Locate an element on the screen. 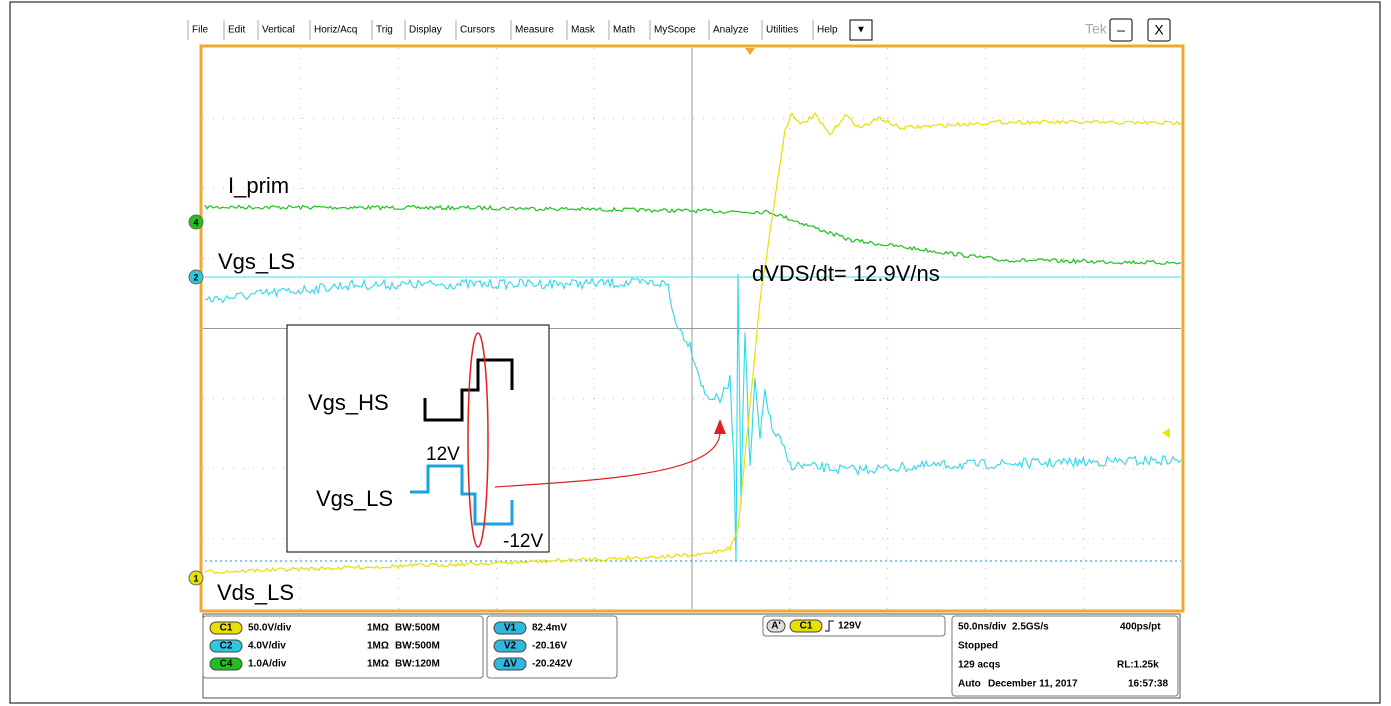 The height and width of the screenshot is (706, 1391). cursor-value: 82.4mV is located at coordinates (549, 628).